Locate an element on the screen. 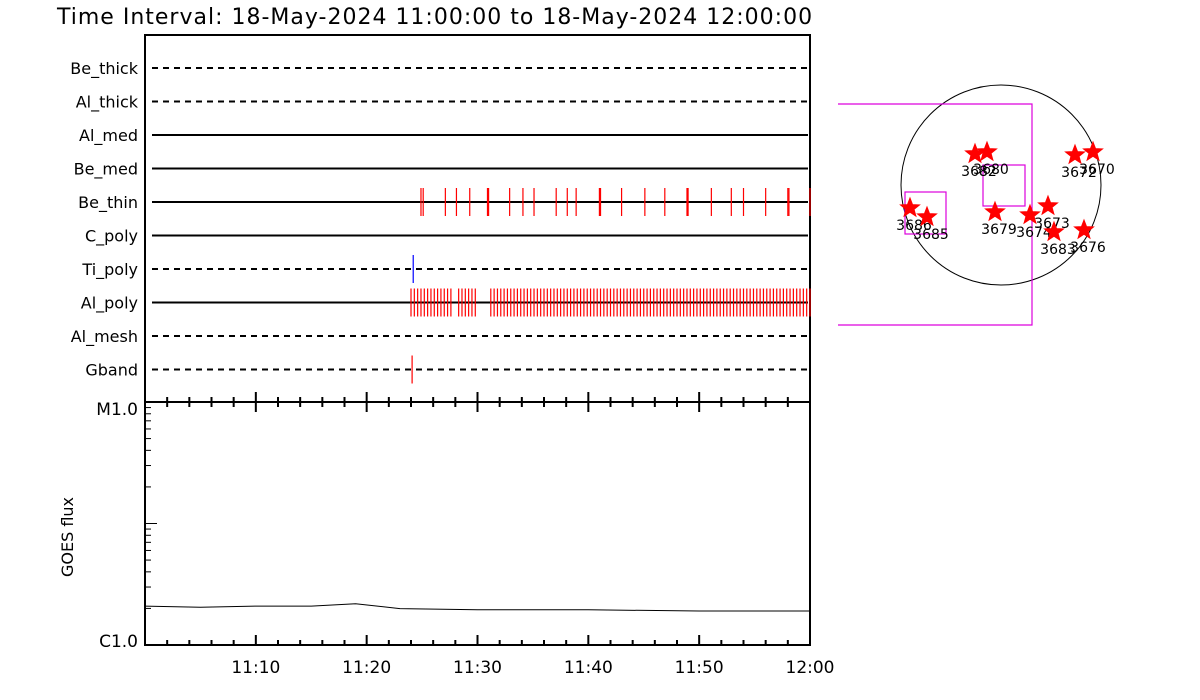 This screenshot has height=700, width=1200. y-axis-label: GOES flux is located at coordinates (67, 537).